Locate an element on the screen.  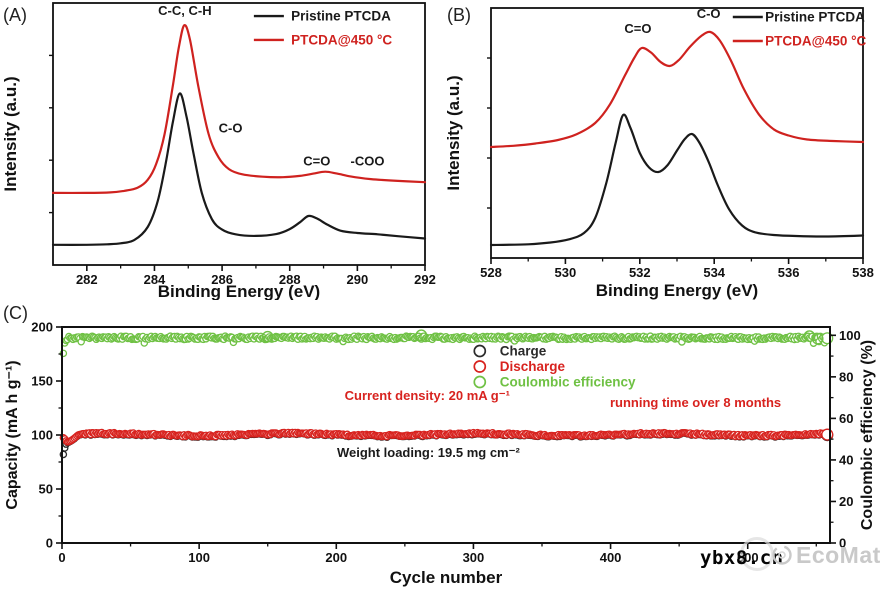
annotation-text: Weight loading: 19.5 mg cm⁻² is located at coordinates (429, 452).